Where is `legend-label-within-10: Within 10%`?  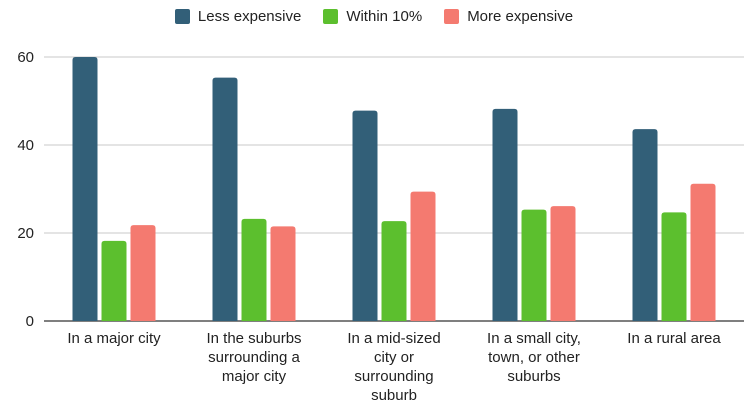
legend-label-within-10: Within 10% is located at coordinates (384, 16).